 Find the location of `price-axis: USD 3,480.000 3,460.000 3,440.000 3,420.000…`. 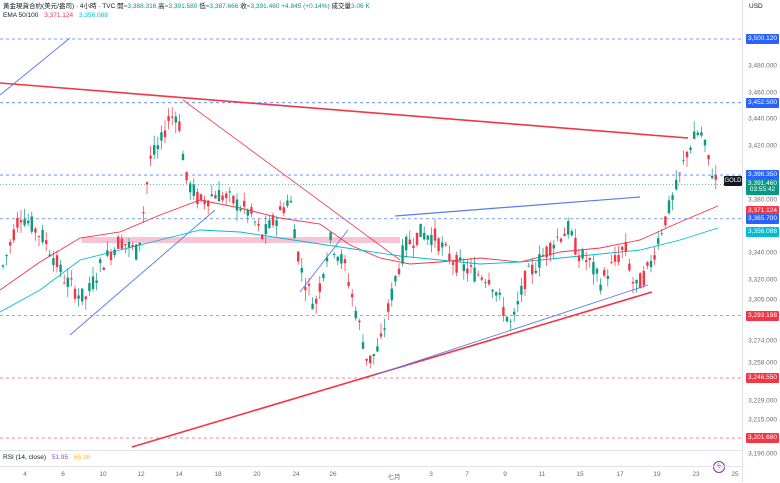

price-axis: USD 3,480.000 3,460.000 3,440.000 3,420.000… is located at coordinates (761, 241).